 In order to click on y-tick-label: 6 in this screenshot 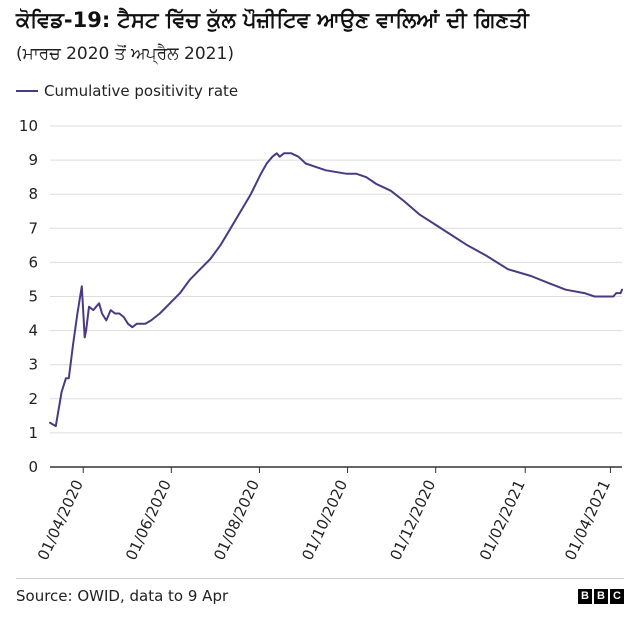, I will do `click(33, 262)`.